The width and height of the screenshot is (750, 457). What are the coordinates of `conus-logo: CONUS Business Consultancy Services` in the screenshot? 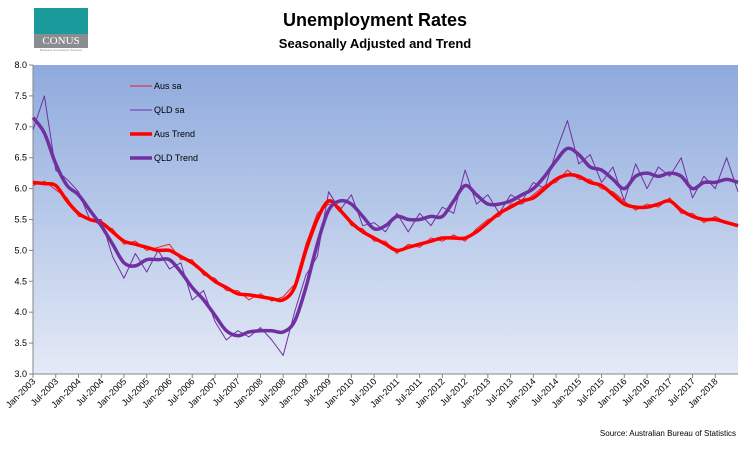 It's located at (61, 31).